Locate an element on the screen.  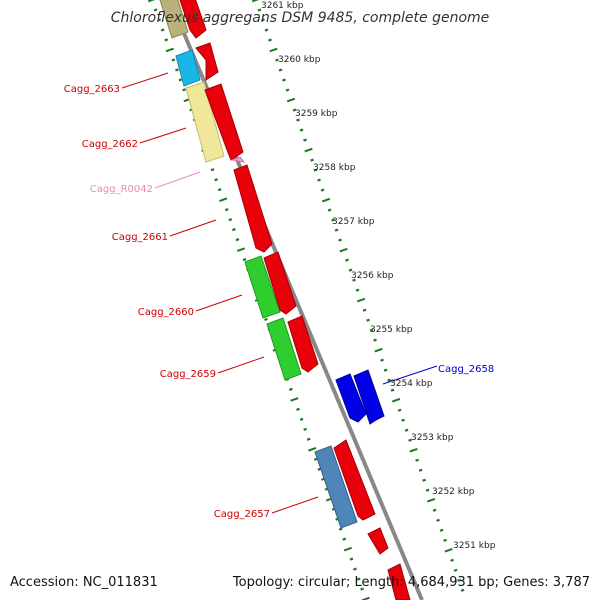
gene-label: Cagg_2660 is located at coordinates (166, 312).